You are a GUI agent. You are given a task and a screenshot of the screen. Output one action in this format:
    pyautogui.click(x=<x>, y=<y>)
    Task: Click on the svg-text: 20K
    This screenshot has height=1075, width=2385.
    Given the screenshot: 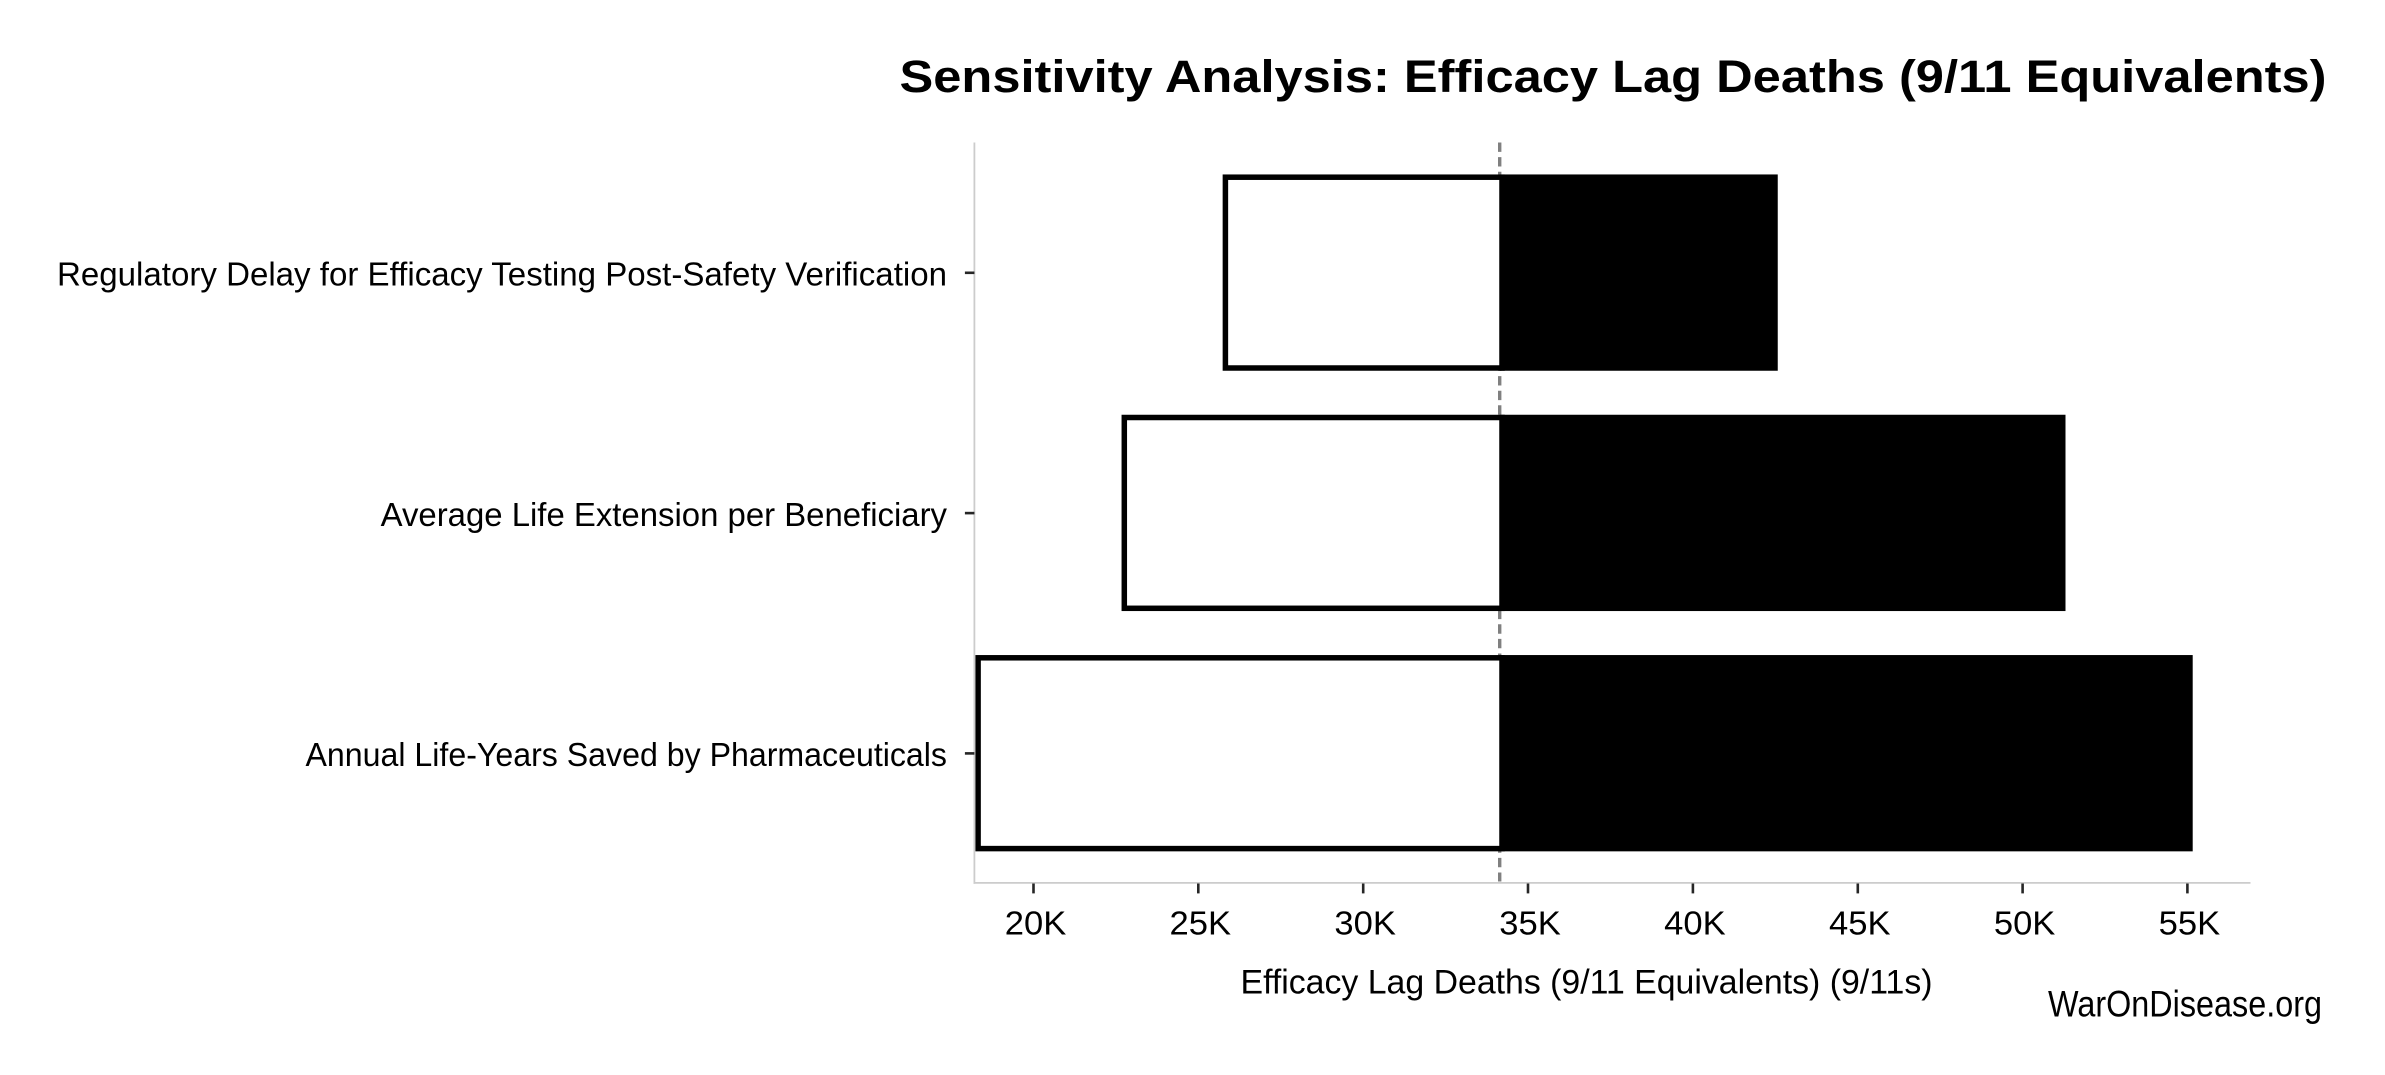 What is the action you would take?
    pyautogui.click(x=1036, y=923)
    